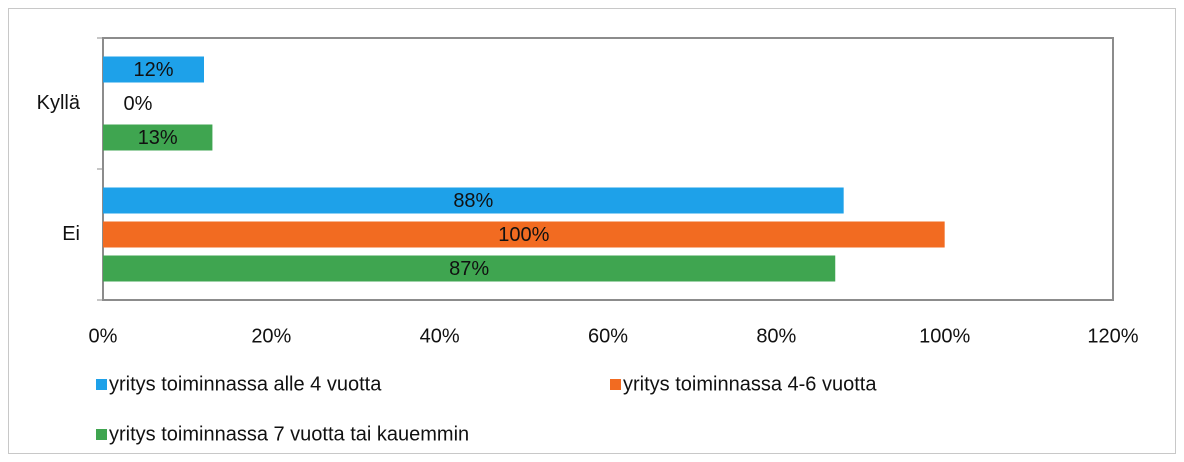 Image resolution: width=1184 pixels, height=462 pixels. What do you see at coordinates (440, 336) in the screenshot?
I see `x-tick-label: 40%` at bounding box center [440, 336].